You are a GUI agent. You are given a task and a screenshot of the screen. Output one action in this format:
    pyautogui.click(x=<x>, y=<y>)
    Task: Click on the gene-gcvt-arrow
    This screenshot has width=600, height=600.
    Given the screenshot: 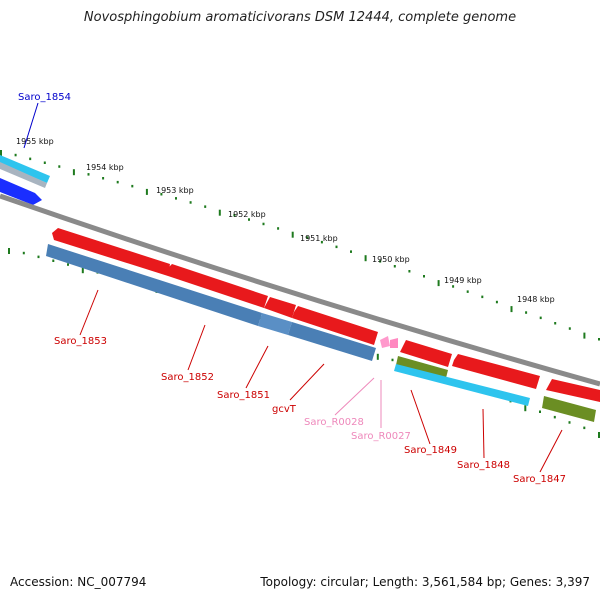 What is the action you would take?
    pyautogui.click(x=335, y=325)
    